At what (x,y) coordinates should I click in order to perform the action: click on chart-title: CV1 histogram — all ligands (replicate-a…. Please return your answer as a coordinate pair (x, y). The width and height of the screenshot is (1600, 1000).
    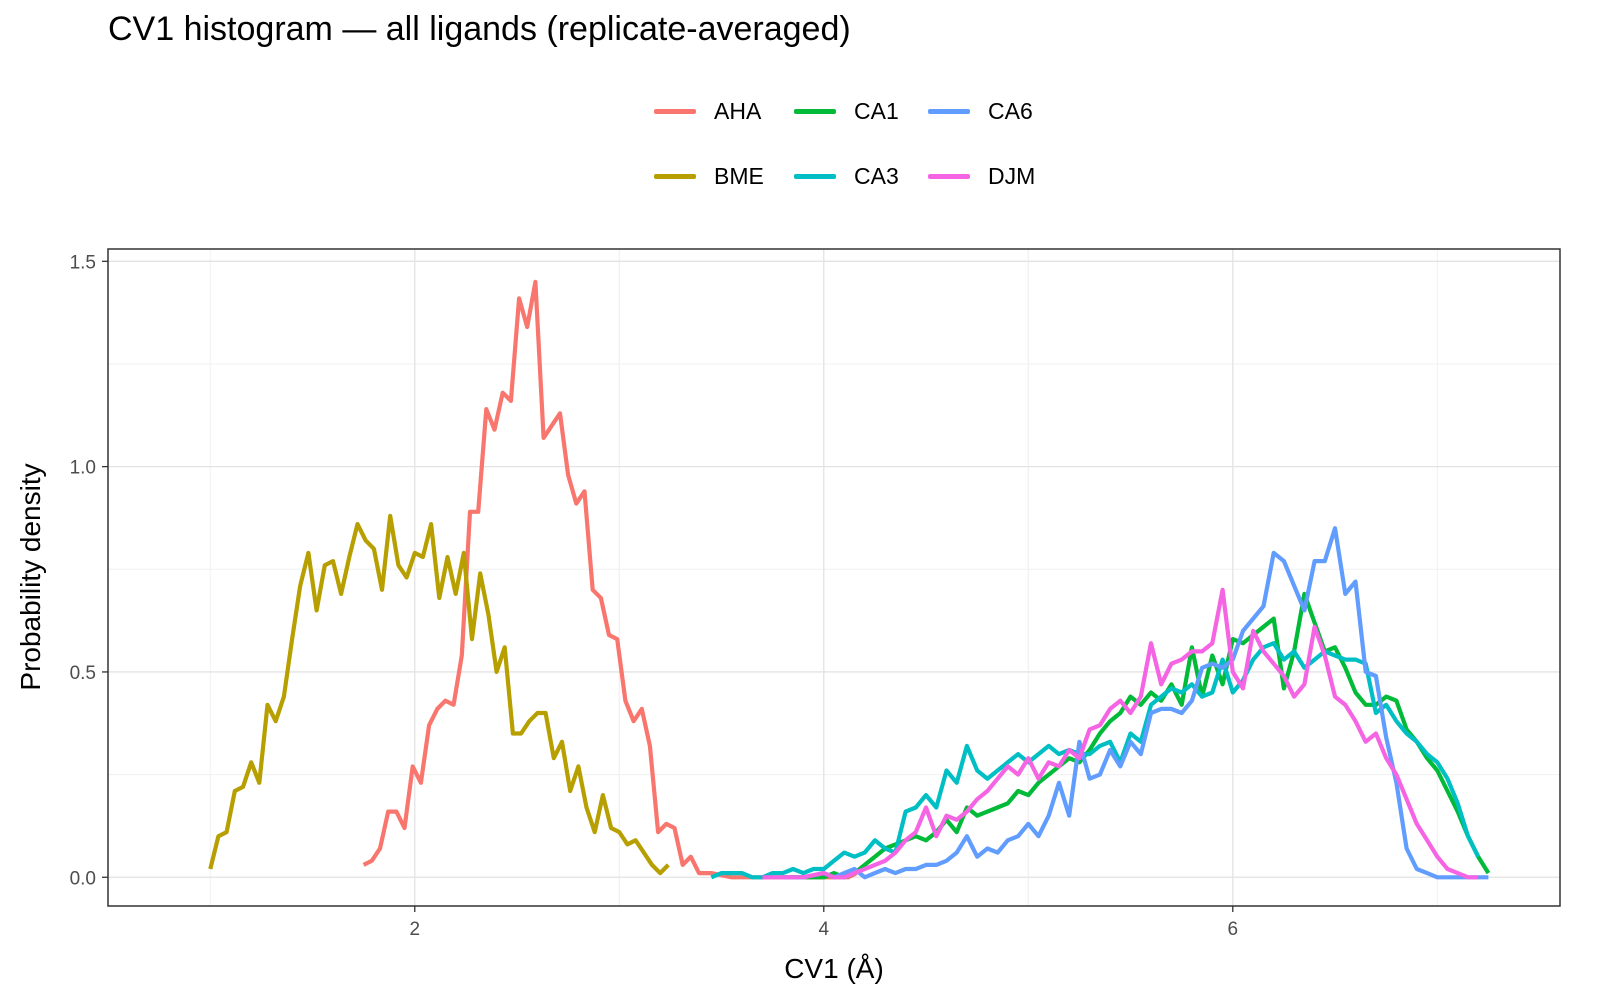
    Looking at the image, I should click on (479, 29).